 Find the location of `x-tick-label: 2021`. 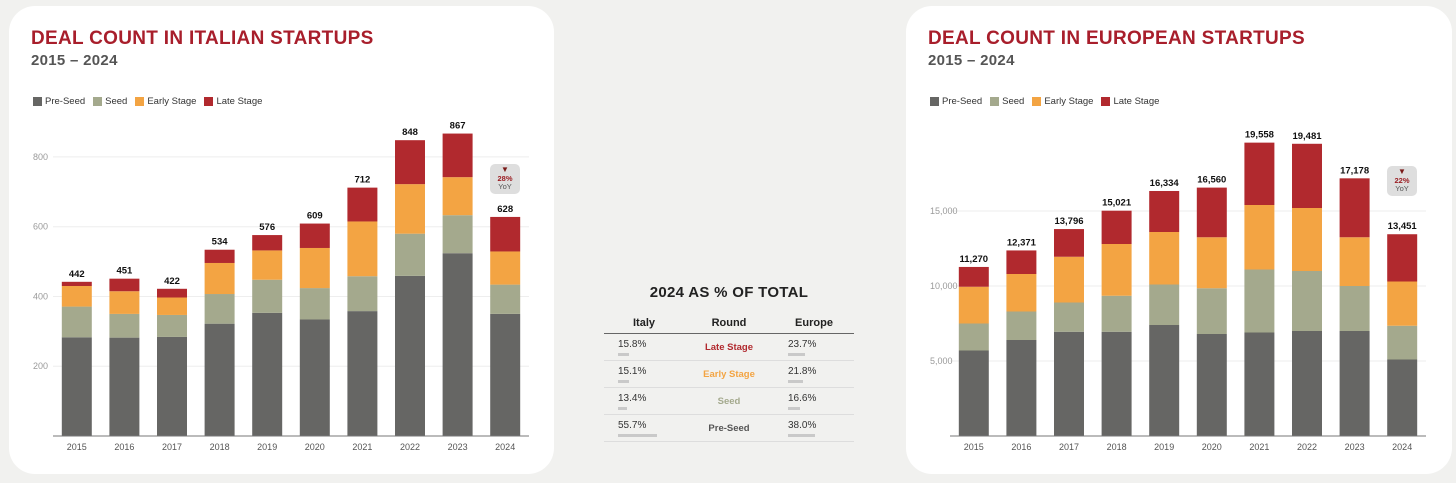

x-tick-label: 2021 is located at coordinates (362, 447).